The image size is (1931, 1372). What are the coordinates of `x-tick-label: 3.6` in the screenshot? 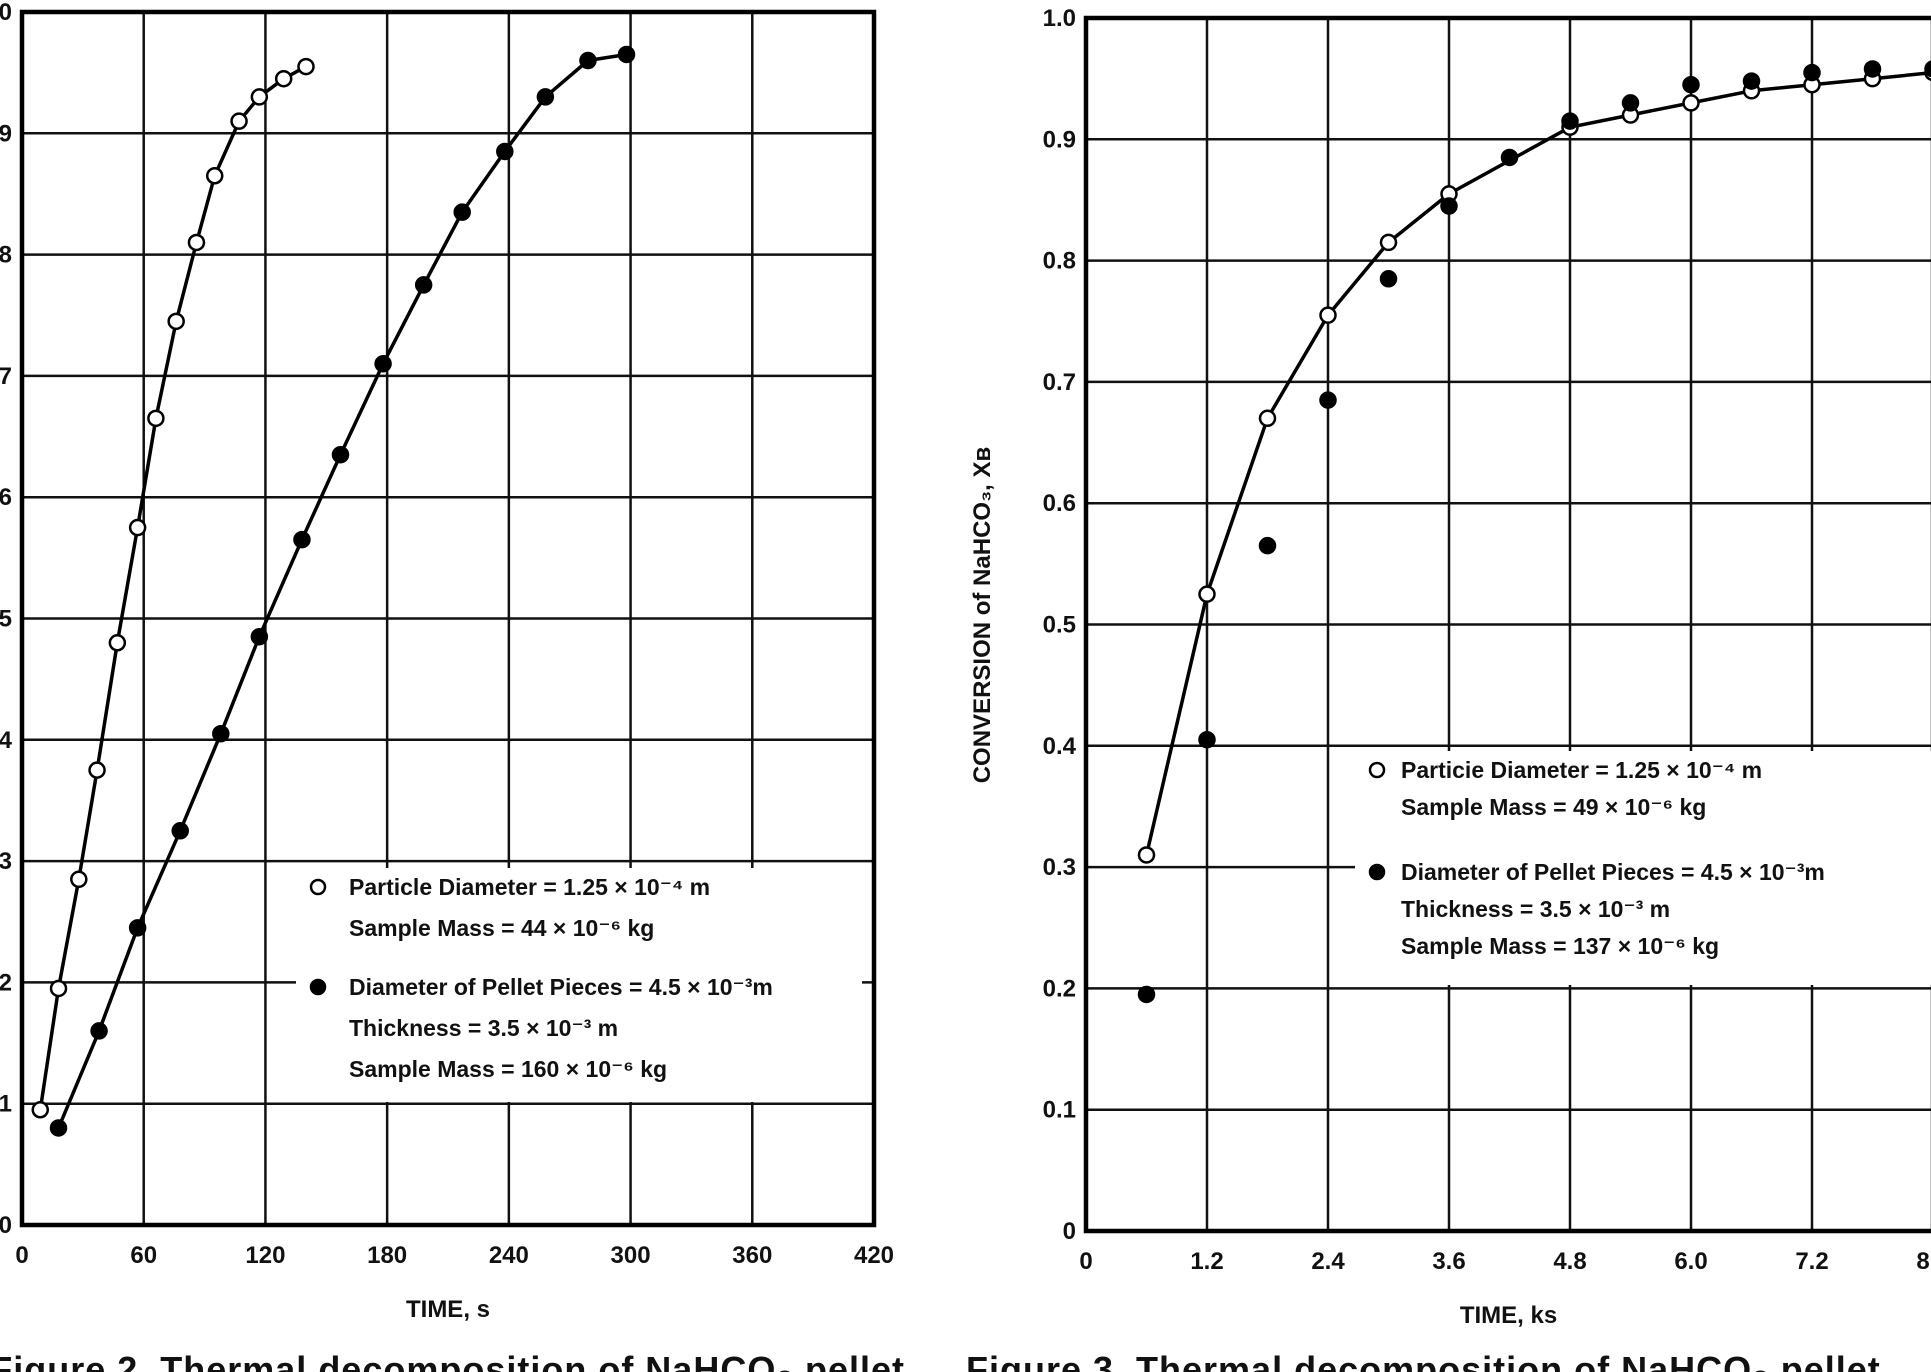 It's located at (1448, 1261).